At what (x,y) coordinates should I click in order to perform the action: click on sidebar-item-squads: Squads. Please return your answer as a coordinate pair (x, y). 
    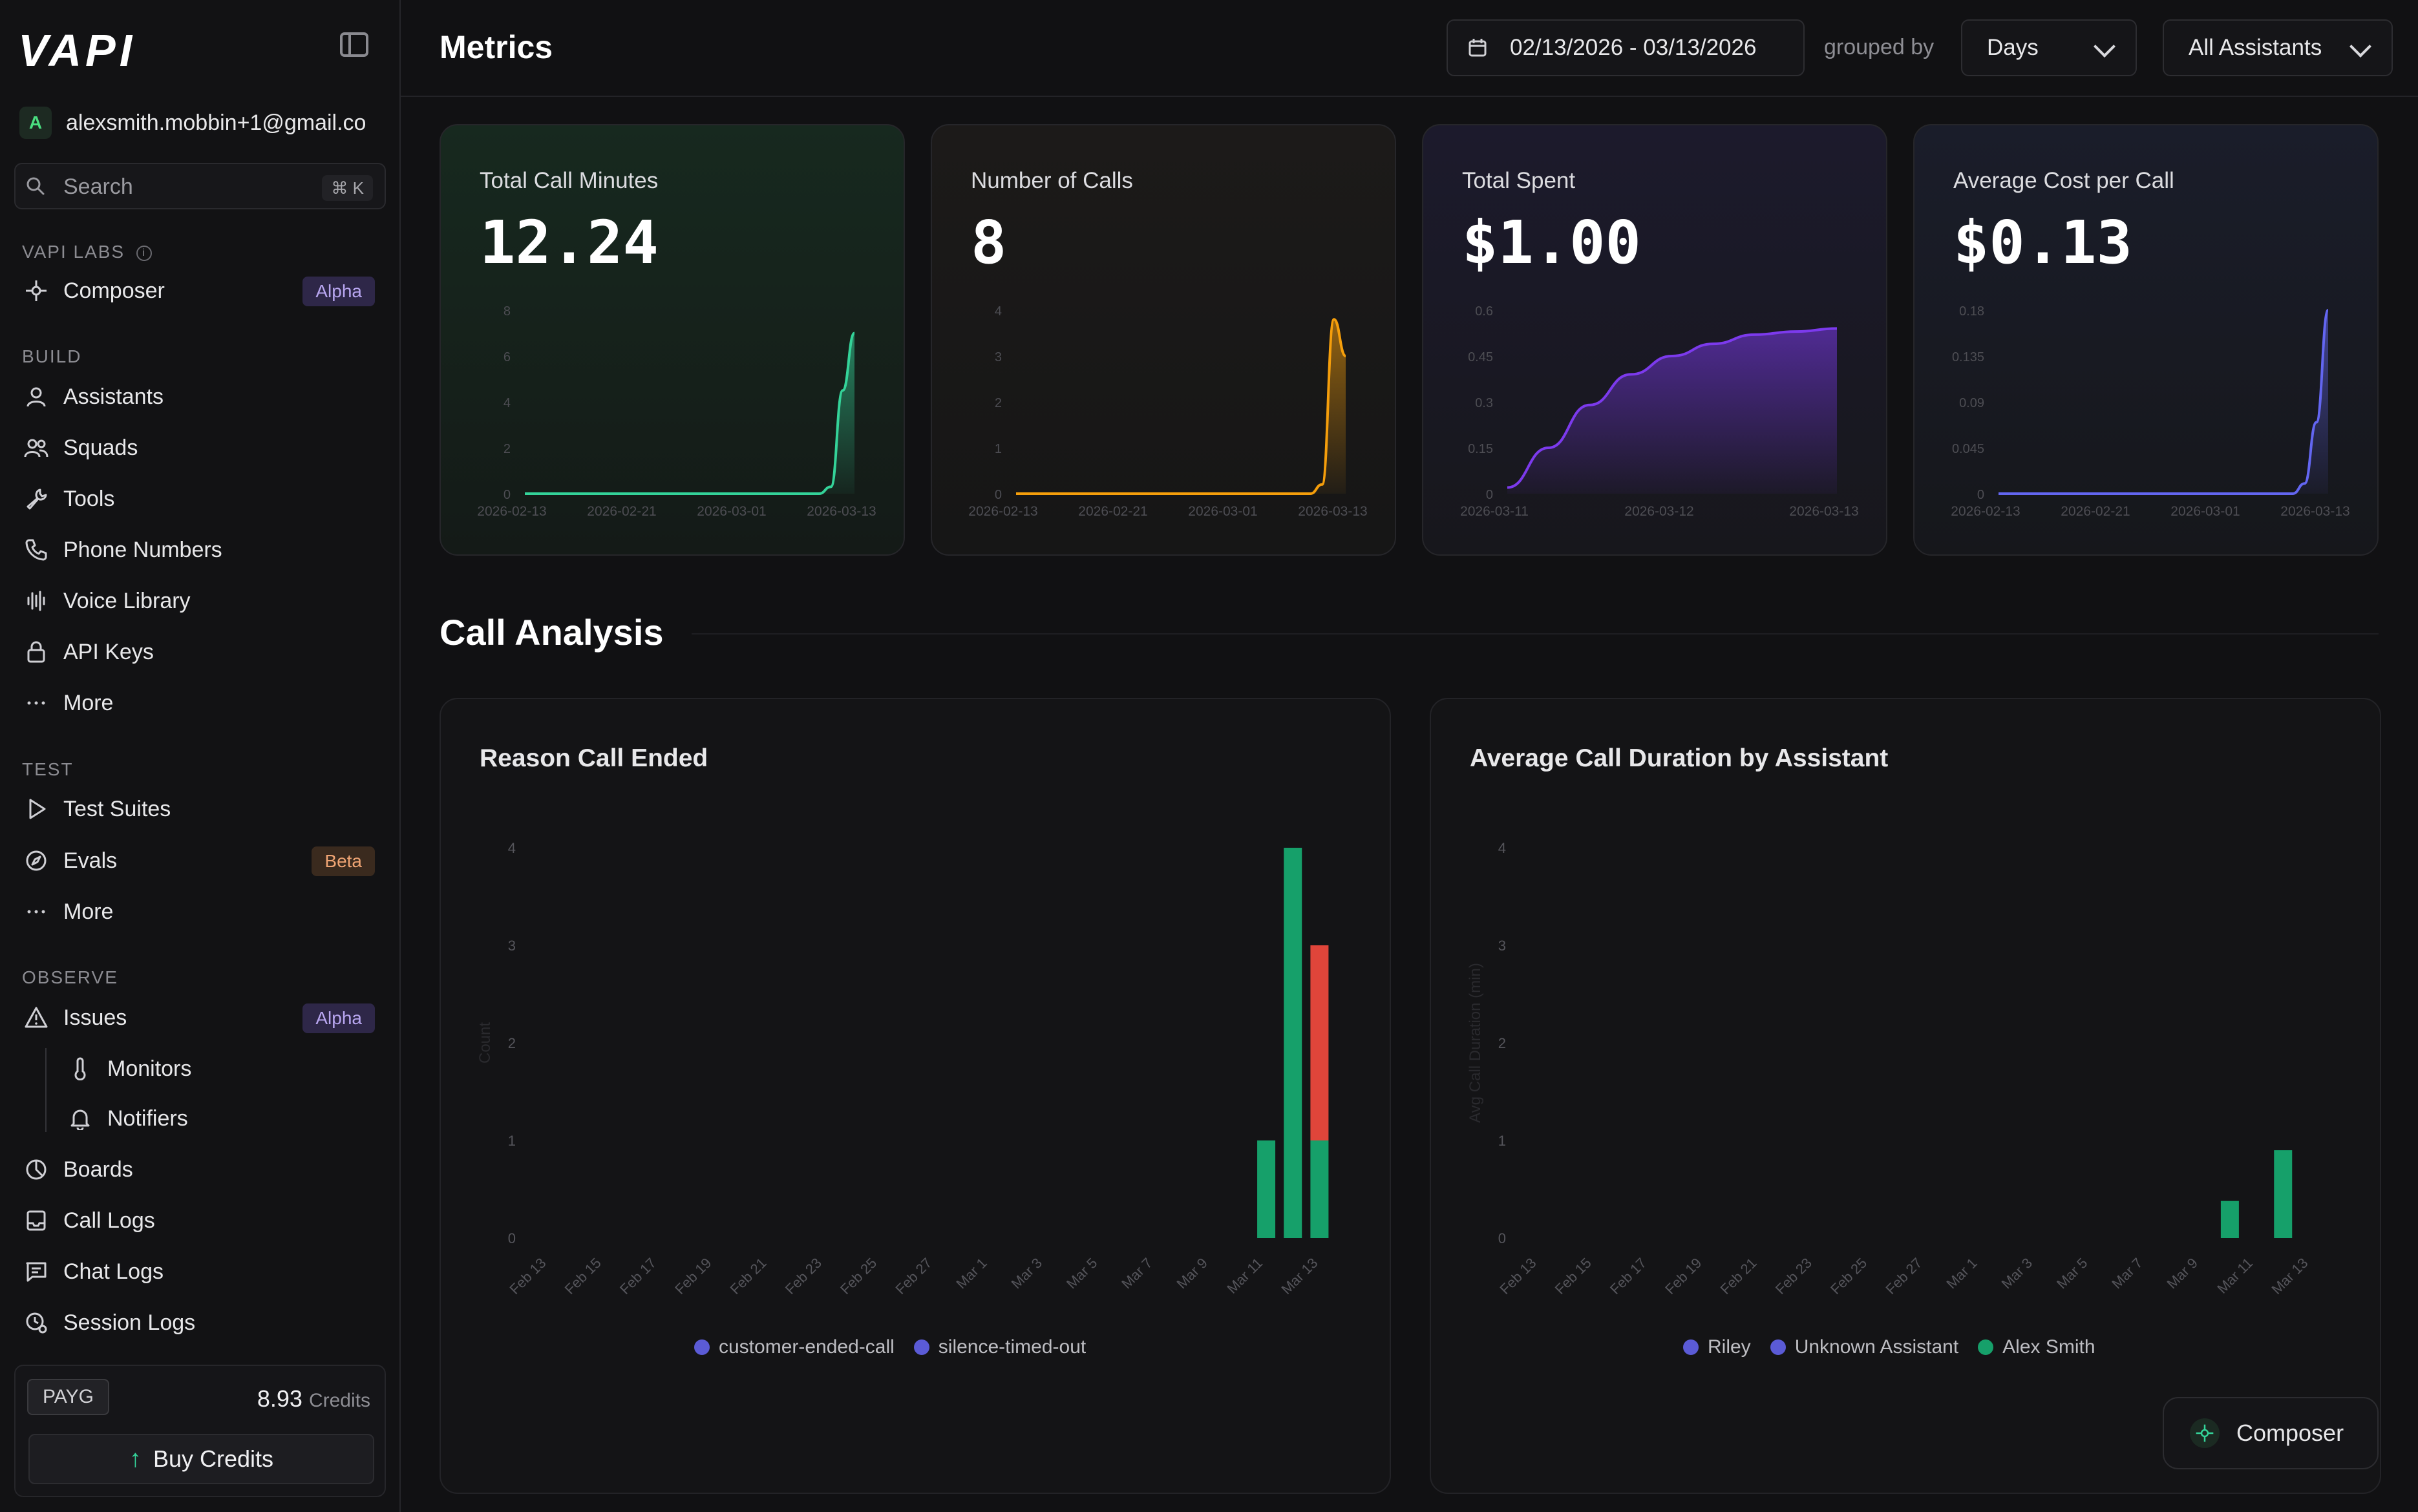
    Looking at the image, I should click on (201, 448).